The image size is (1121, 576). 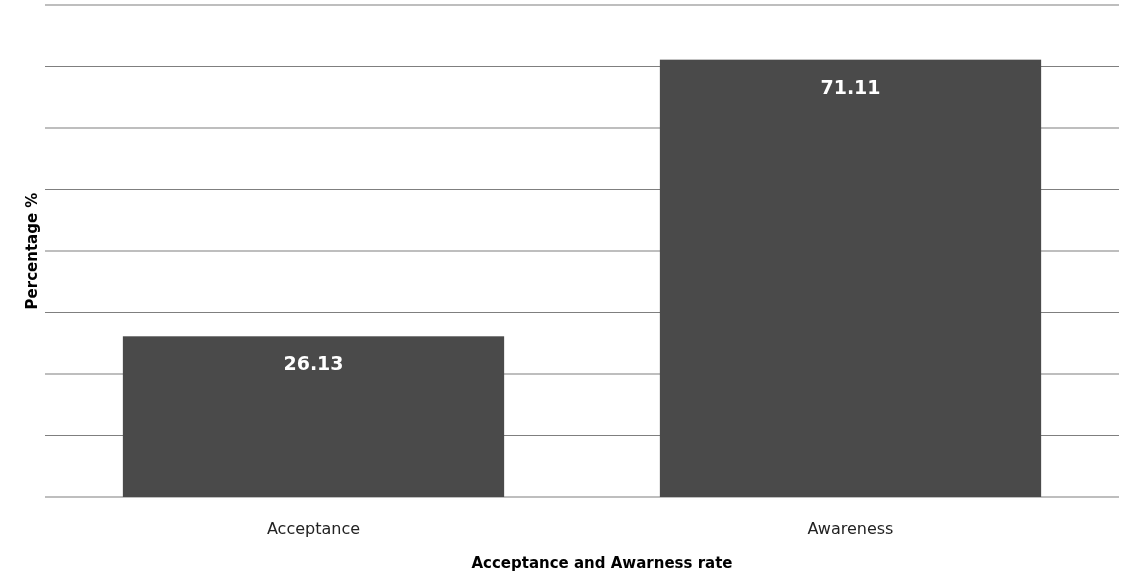 What do you see at coordinates (850, 86) in the screenshot?
I see `data-label: 71.11` at bounding box center [850, 86].